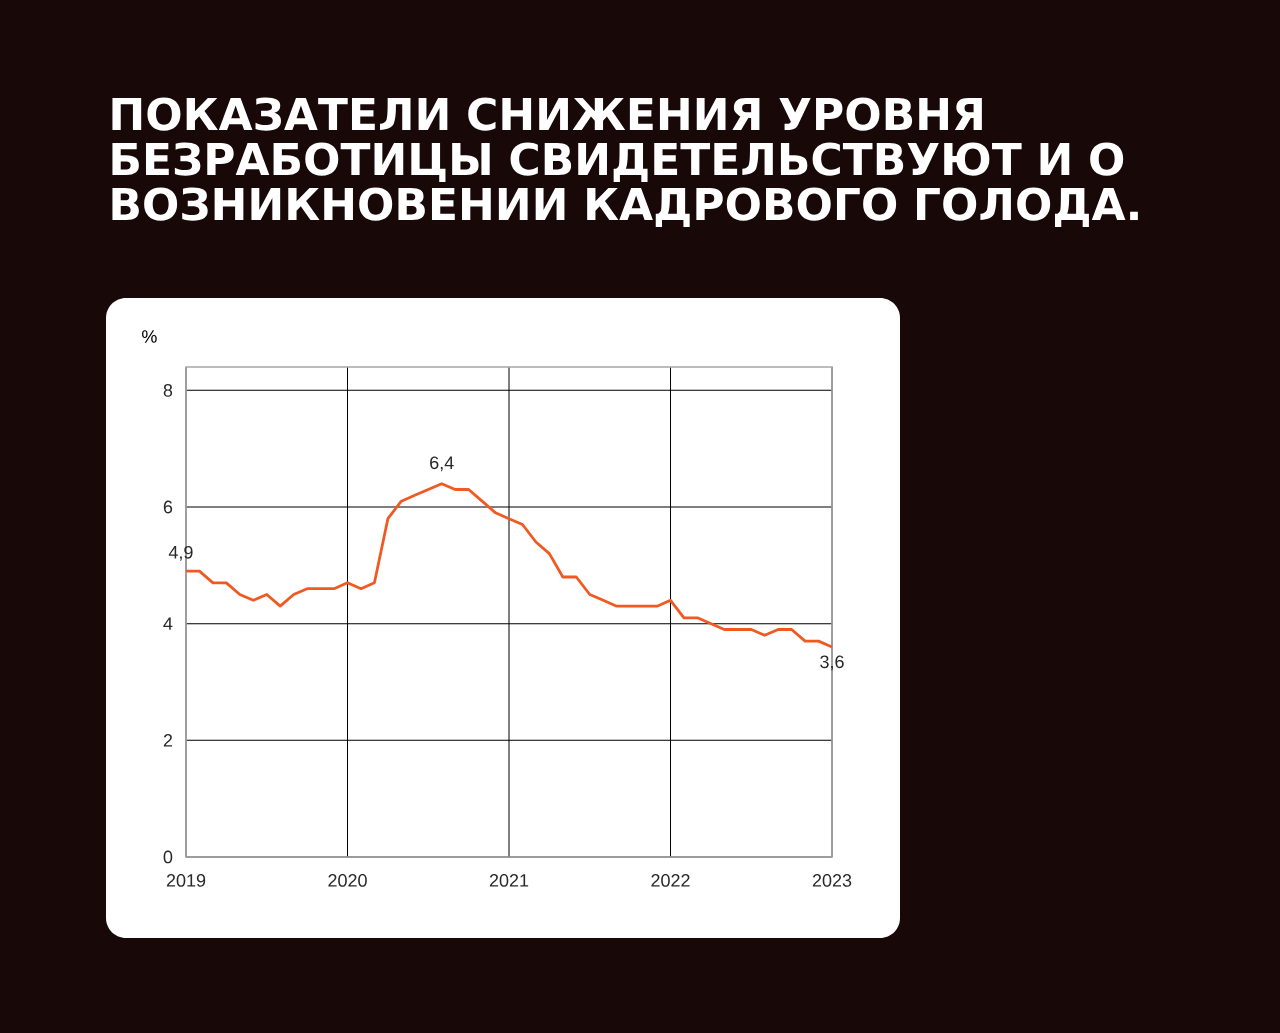 The height and width of the screenshot is (1033, 1280). What do you see at coordinates (168, 857) in the screenshot?
I see `y-tick-label: 0` at bounding box center [168, 857].